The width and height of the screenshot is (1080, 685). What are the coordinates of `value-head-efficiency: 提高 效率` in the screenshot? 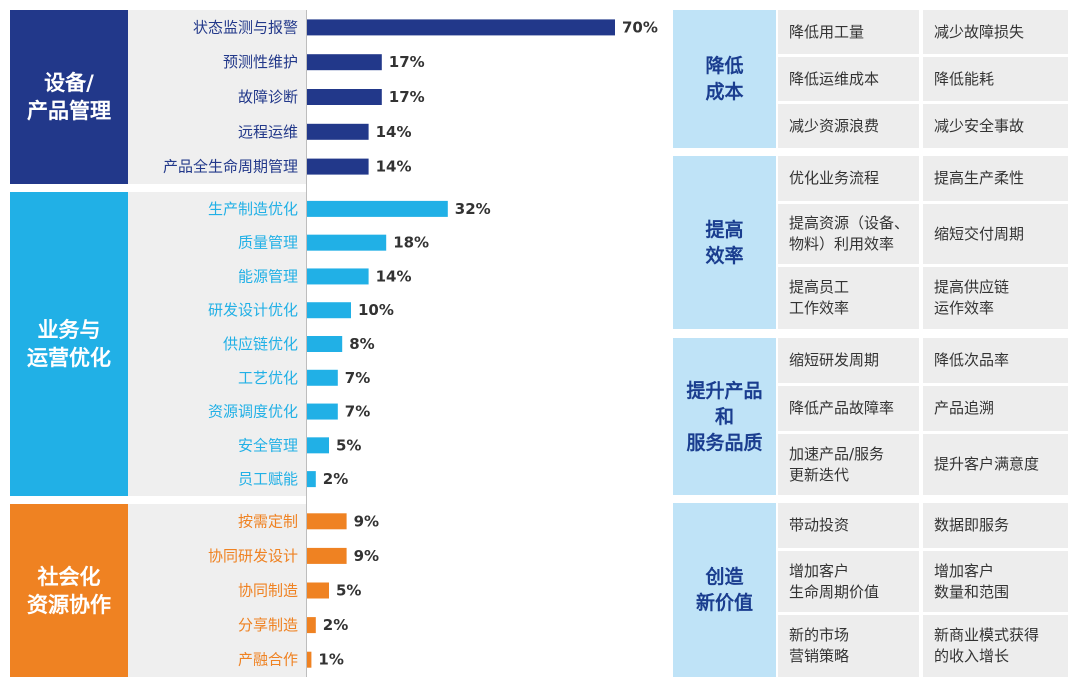 It's located at (724, 242).